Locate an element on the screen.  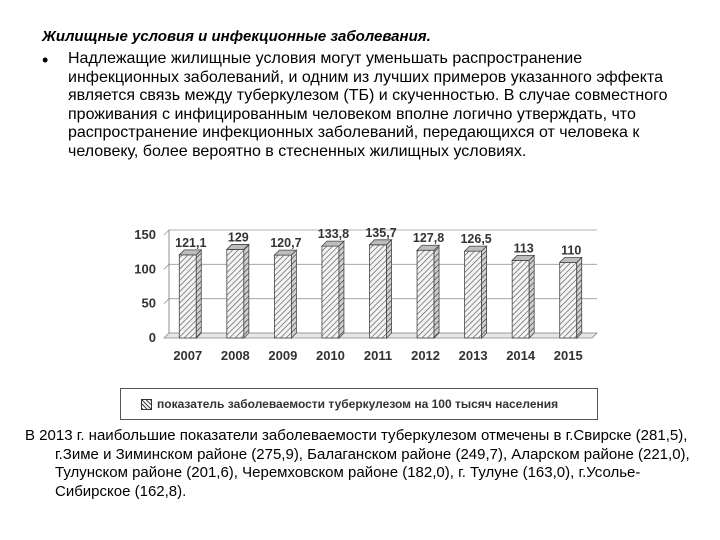
y-tick-label: 50 is located at coordinates (149, 303).